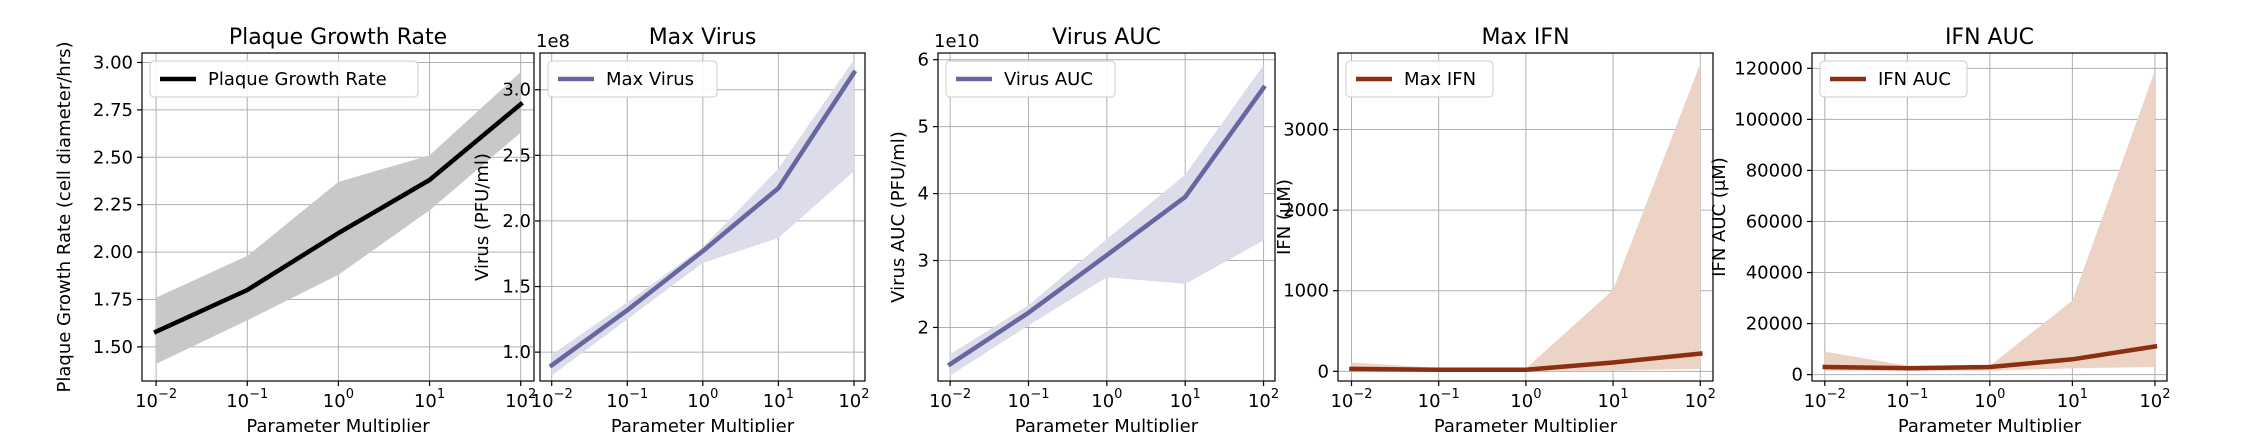 Image resolution: width=2250 pixels, height=432 pixels. Describe the element at coordinates (898, 217) in the screenshot. I see `y-axis-label: Virus AUC (PFU/ml)` at that location.